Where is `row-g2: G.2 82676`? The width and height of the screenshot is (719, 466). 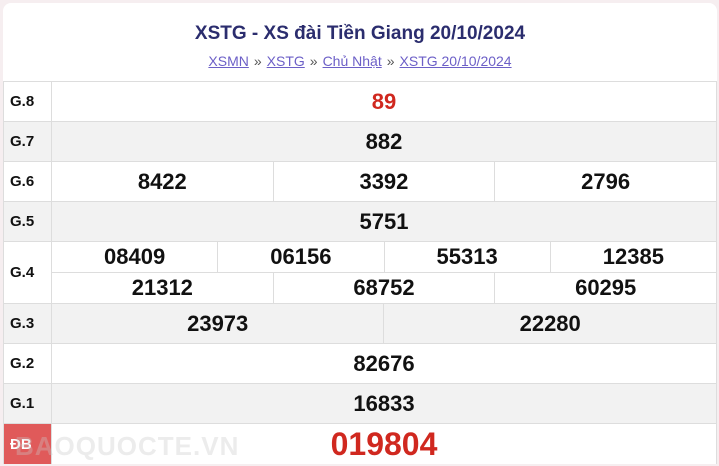
row-g2: G.2 82676 is located at coordinates (360, 363).